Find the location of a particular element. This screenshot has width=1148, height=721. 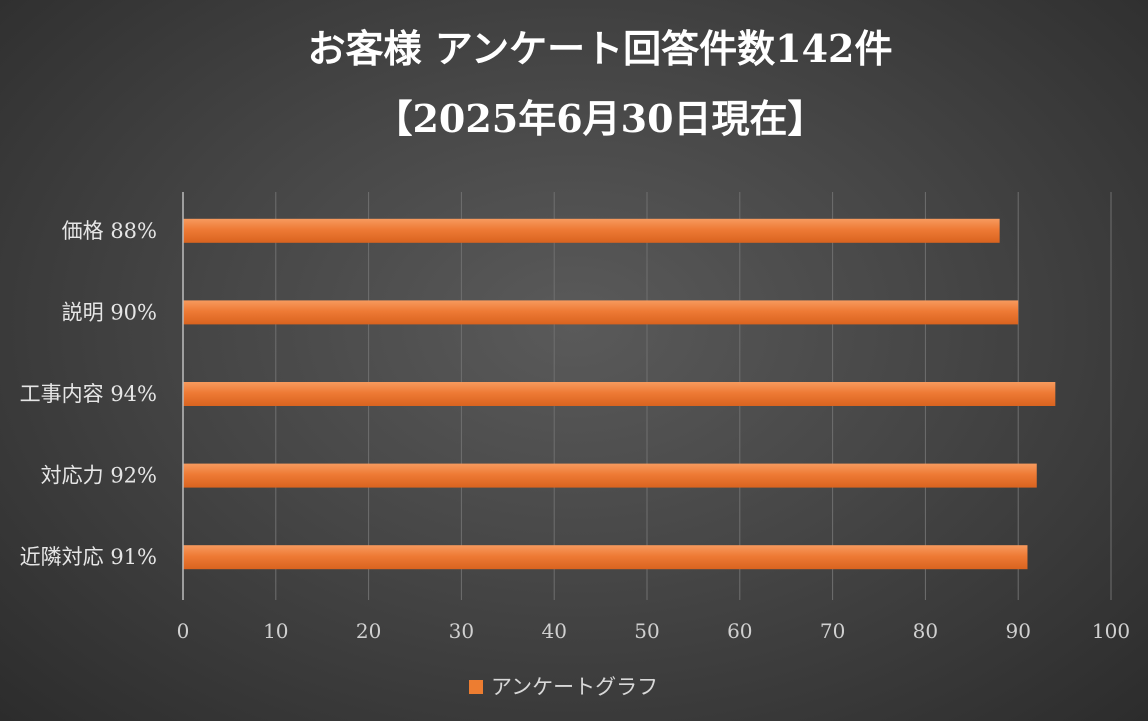

category-label-4: 近隣対応 91% is located at coordinates (88, 557).